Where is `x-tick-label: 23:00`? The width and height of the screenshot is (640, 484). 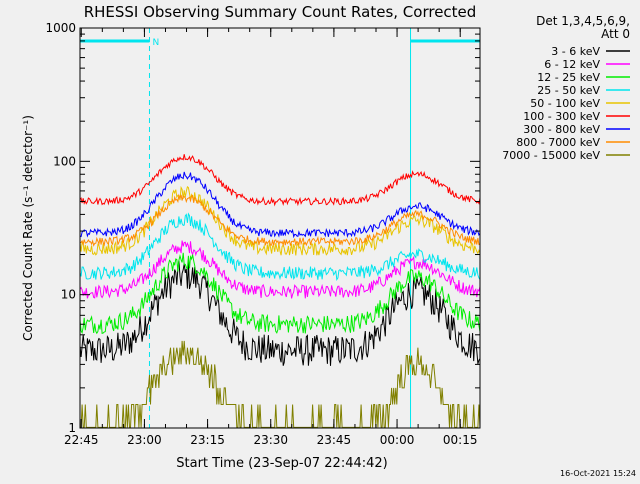
x-tick-label: 23:00 is located at coordinates (144, 440).